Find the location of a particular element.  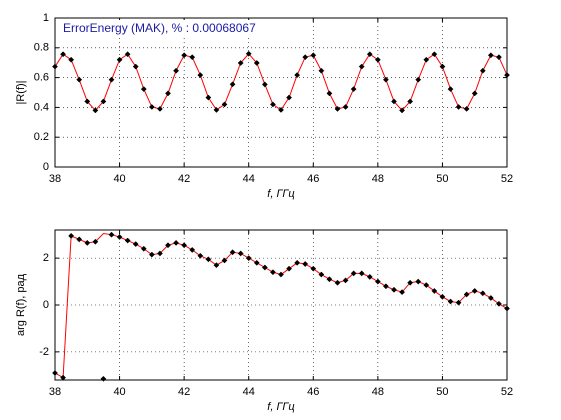

y-tick-label: 0.2 is located at coordinates (41, 137).